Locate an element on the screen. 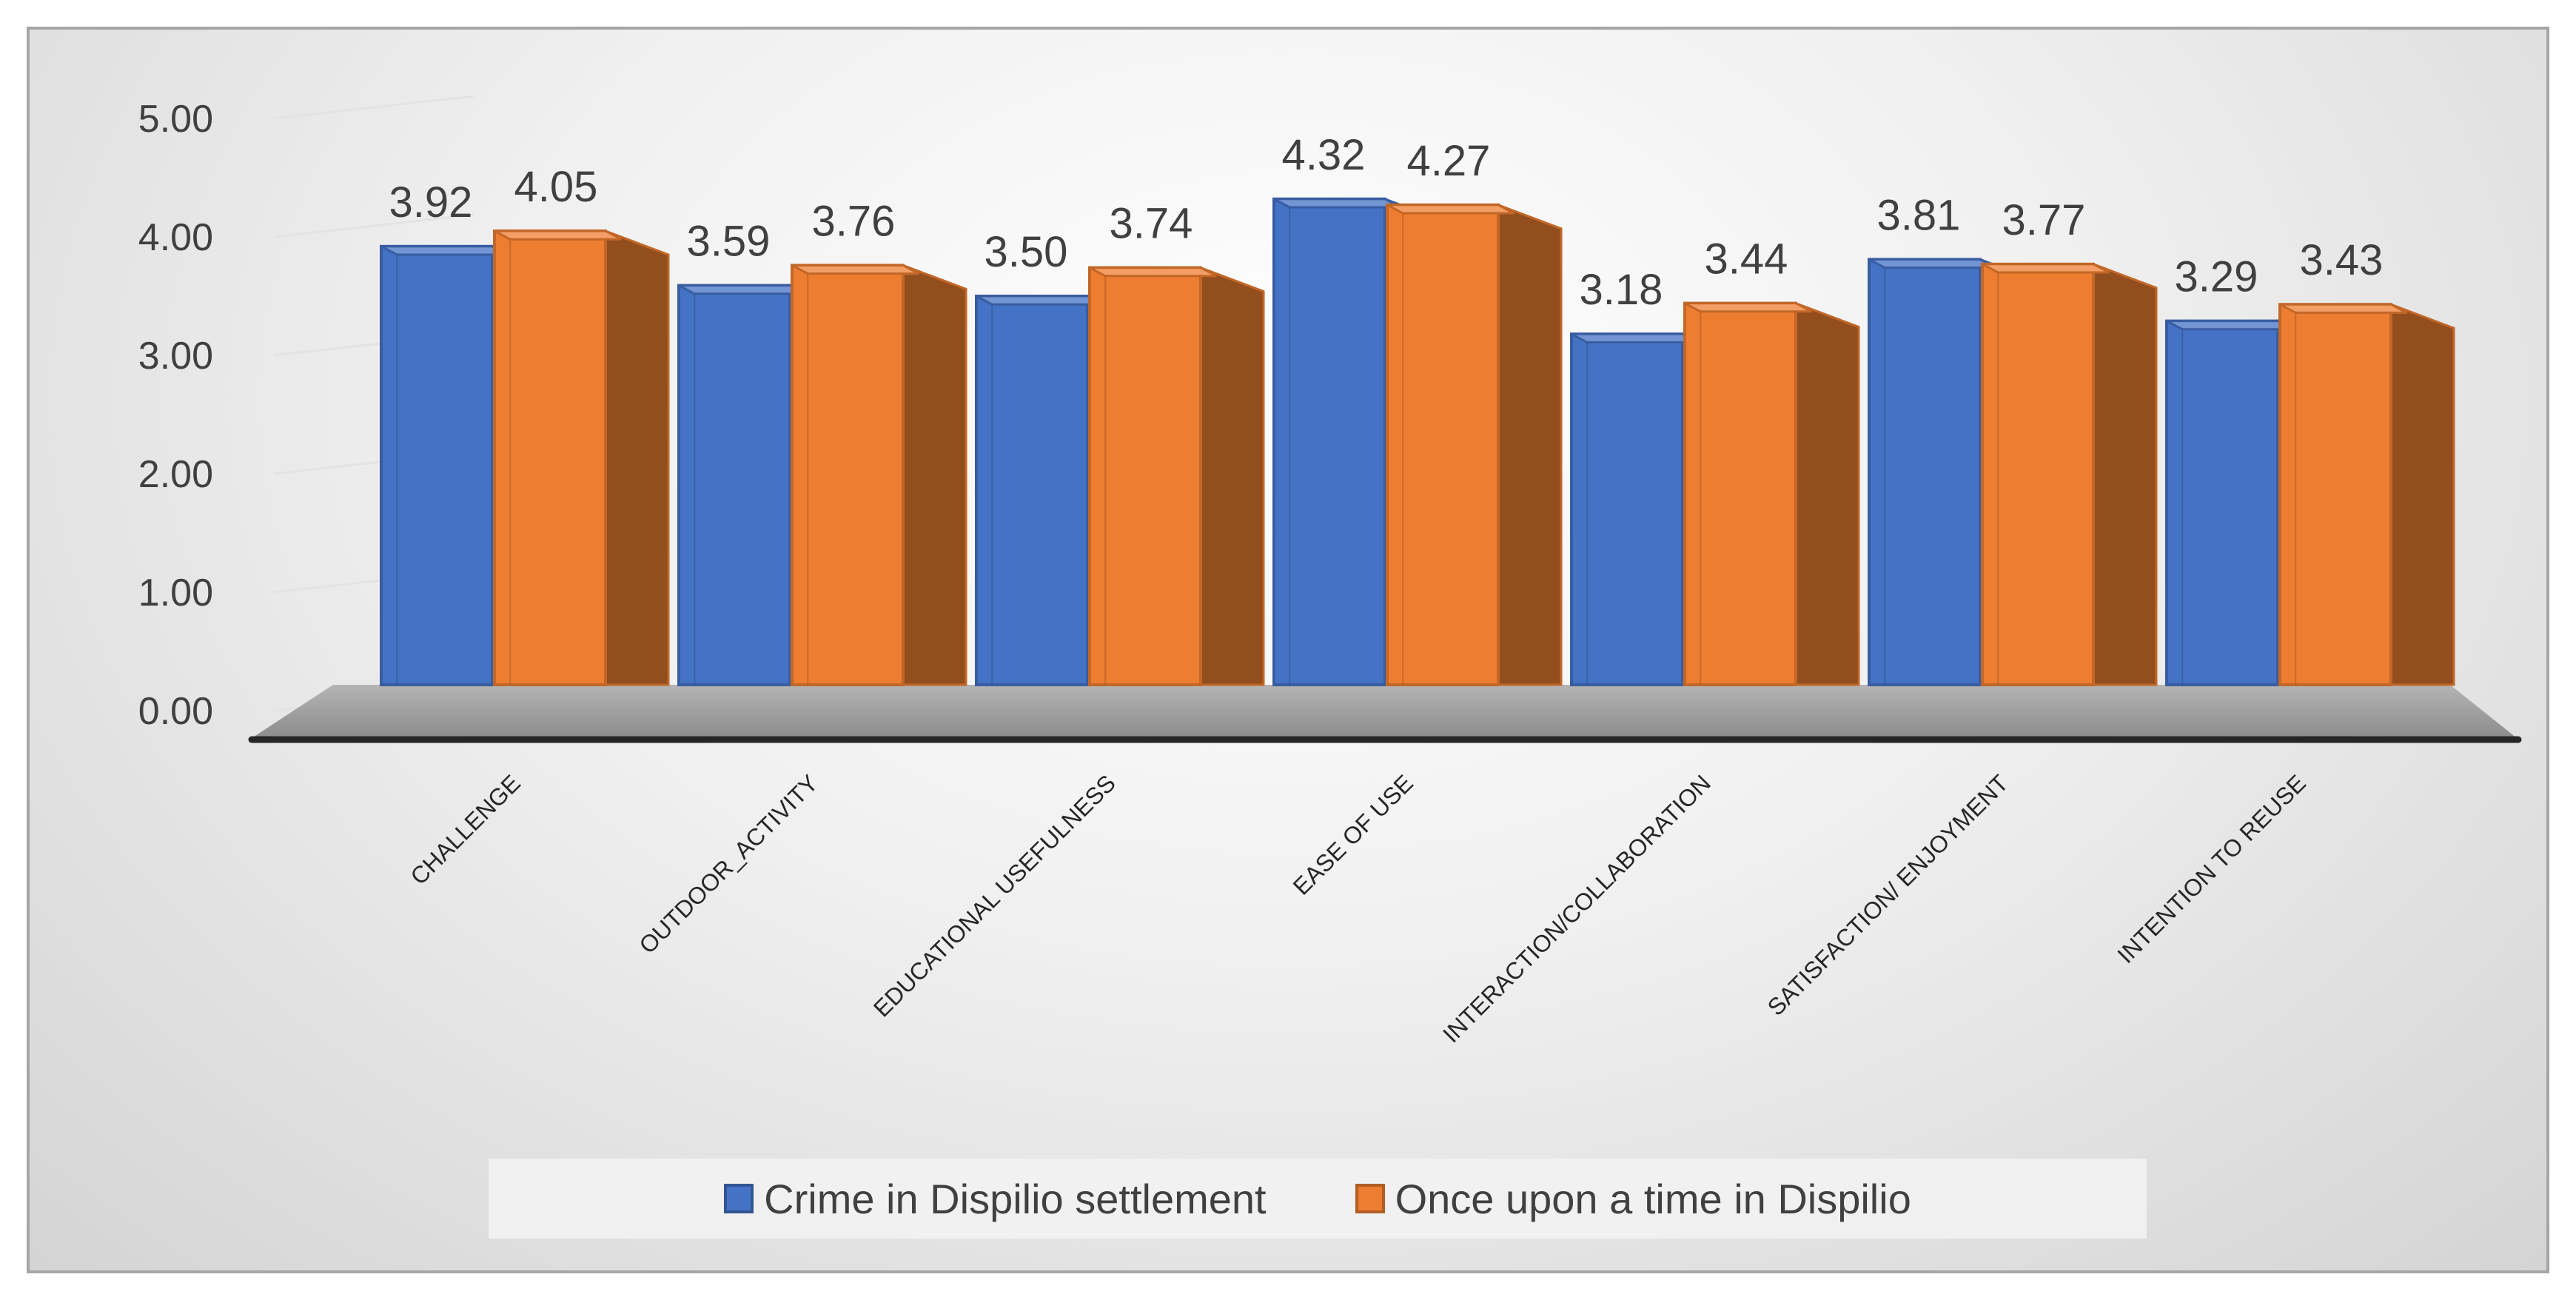  data-label-once-upon-5: 3.77 is located at coordinates (2044, 220).